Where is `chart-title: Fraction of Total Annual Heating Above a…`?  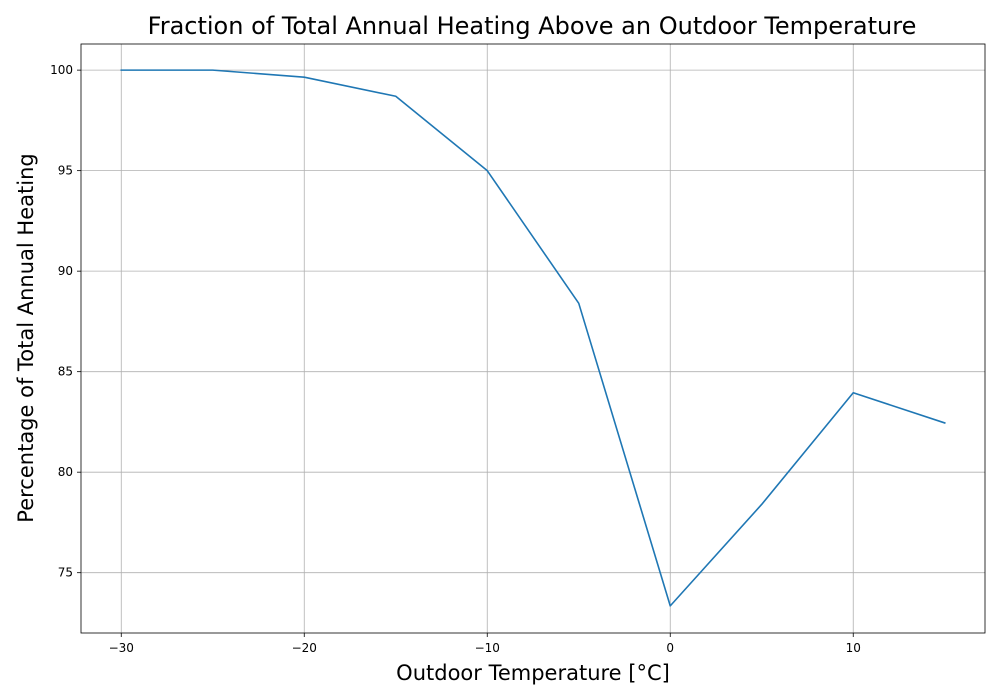 chart-title: Fraction of Total Annual Heating Above a… is located at coordinates (532, 26).